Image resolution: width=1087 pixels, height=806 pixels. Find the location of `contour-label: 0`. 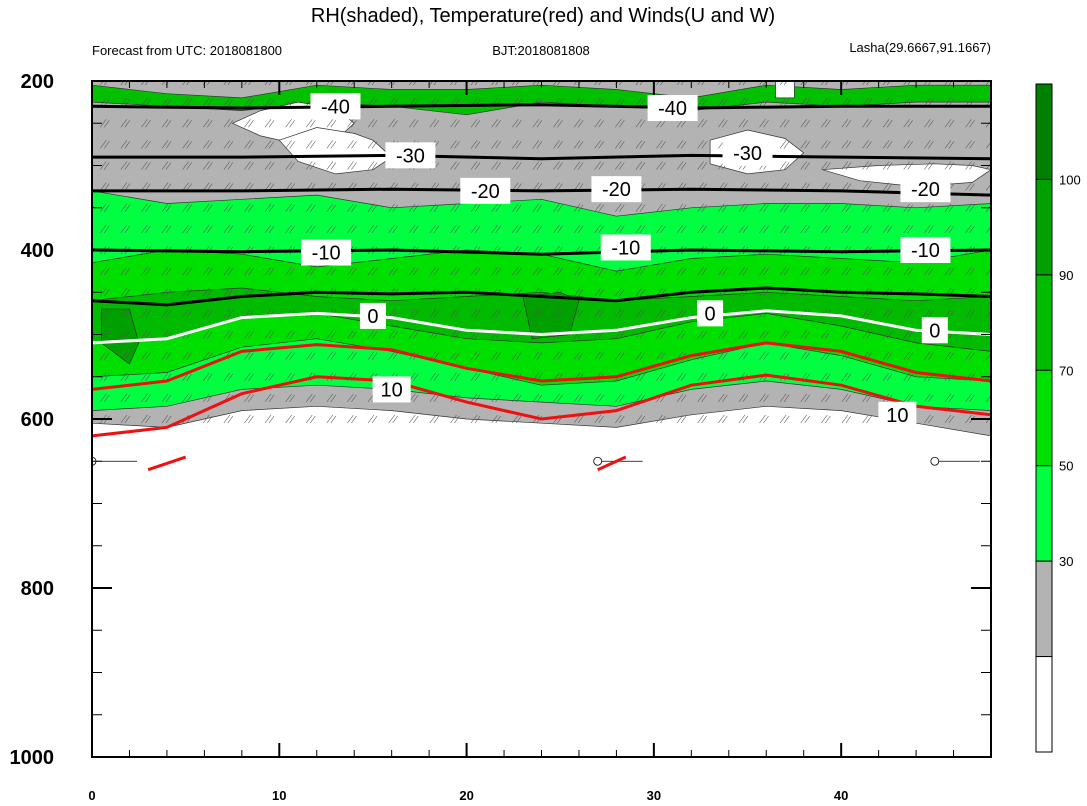

contour-label: 0 is located at coordinates (934, 330).